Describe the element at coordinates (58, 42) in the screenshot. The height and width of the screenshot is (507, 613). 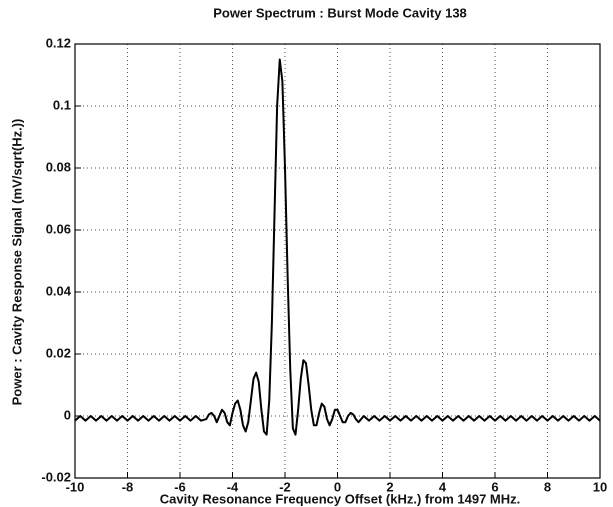
I see `y-tick-label: 0.12` at that location.